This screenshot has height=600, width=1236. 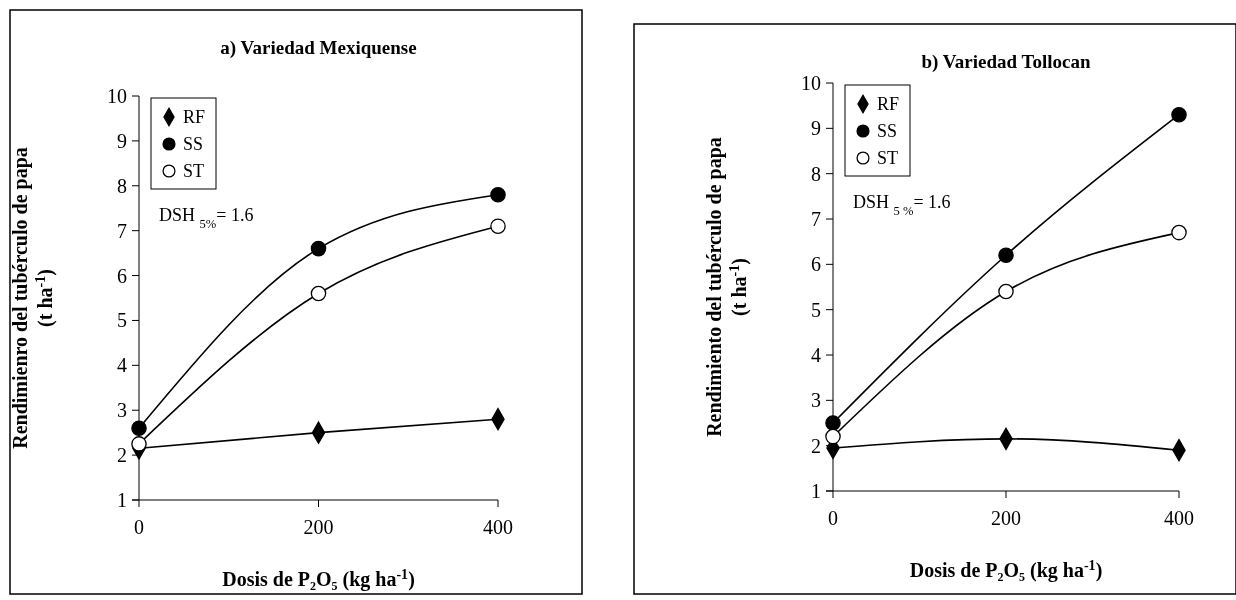 What do you see at coordinates (1006, 62) in the screenshot?
I see `chart-title: b) Variedad Tollocan` at bounding box center [1006, 62].